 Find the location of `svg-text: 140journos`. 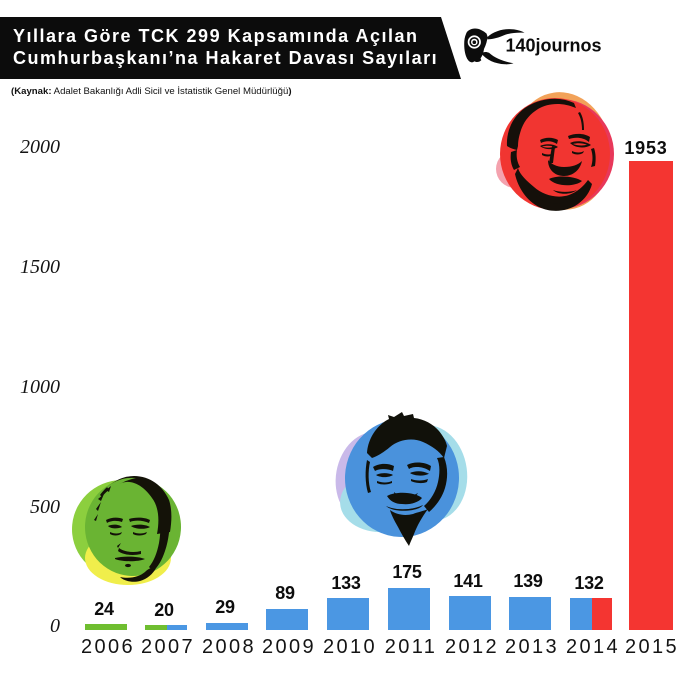

svg-text: 140journos is located at coordinates (554, 46).